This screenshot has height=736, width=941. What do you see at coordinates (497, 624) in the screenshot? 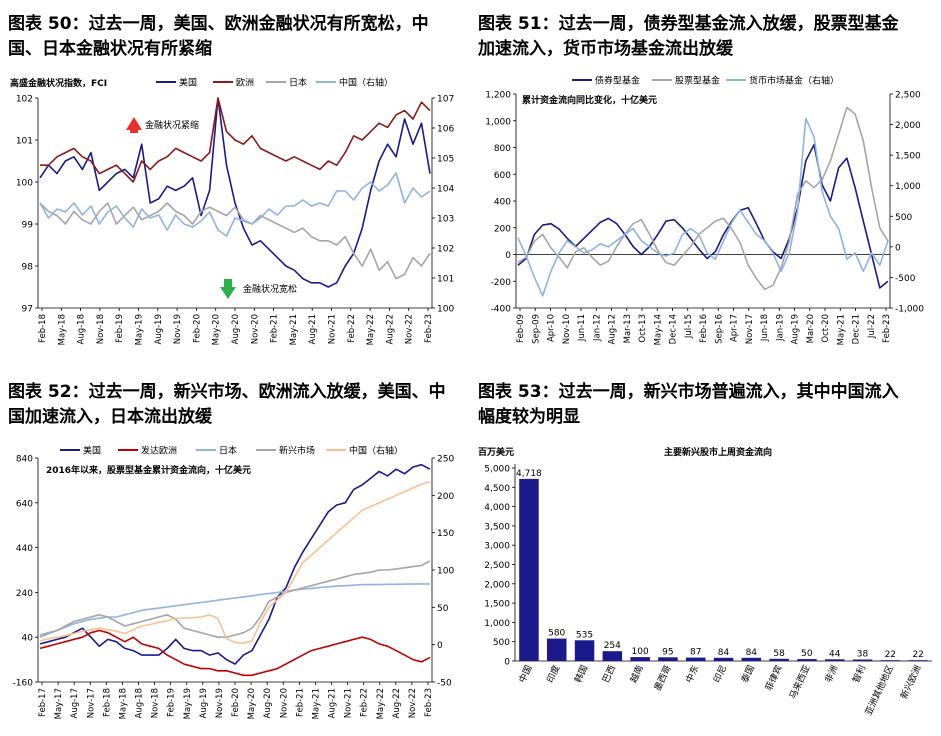
I see `y-tick-label: 1,000` at bounding box center [497, 624].